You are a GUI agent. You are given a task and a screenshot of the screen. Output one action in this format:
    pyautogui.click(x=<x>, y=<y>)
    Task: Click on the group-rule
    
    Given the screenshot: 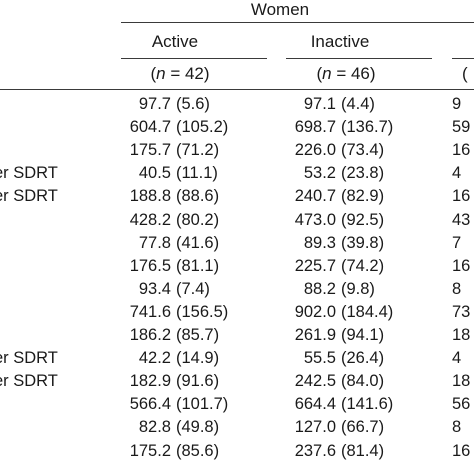 What is the action you would take?
    pyautogui.click(x=297, y=22)
    